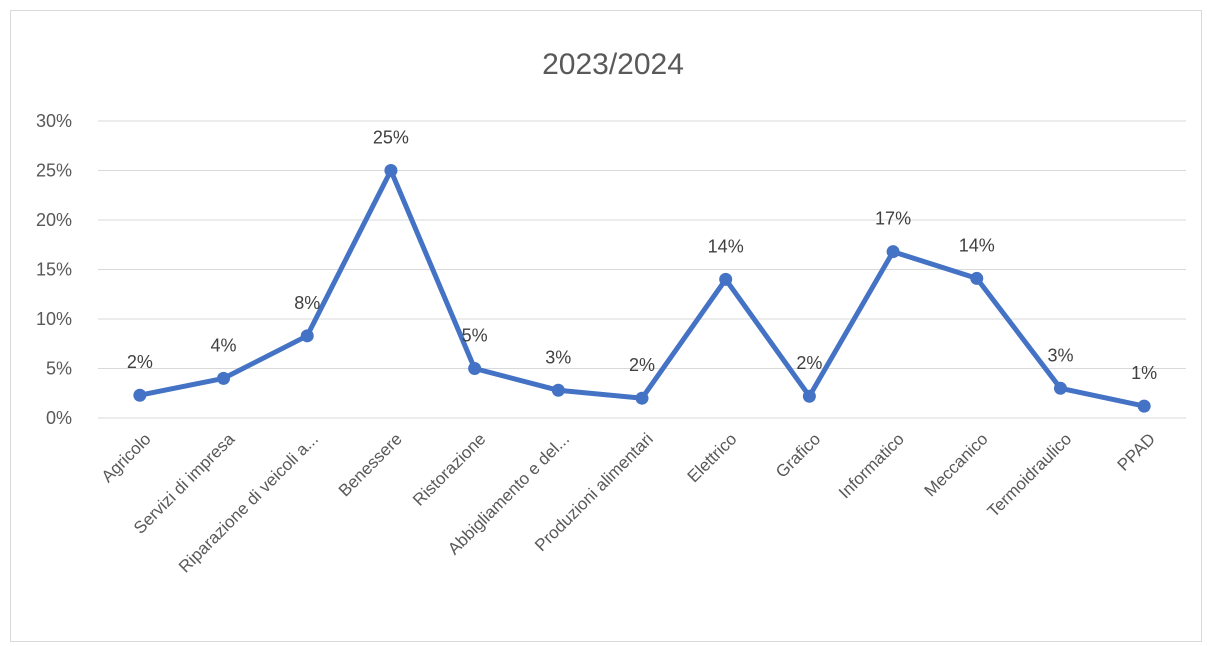 This screenshot has width=1207, height=646. I want to click on x-category-label: Termoidraulico, so click(1030, 475).